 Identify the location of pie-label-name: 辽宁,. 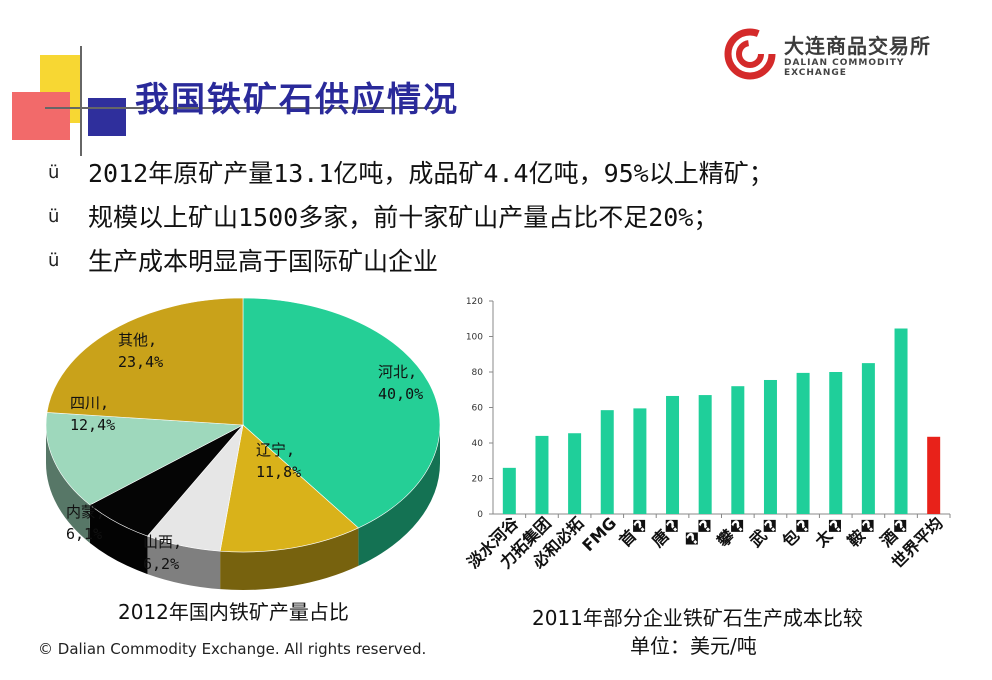
(275, 450).